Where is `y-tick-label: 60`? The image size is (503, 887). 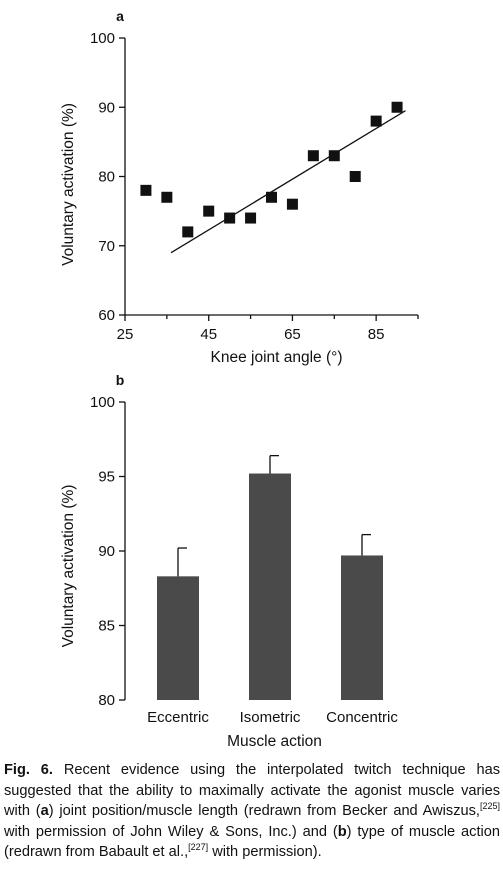 y-tick-label: 60 is located at coordinates (106, 315).